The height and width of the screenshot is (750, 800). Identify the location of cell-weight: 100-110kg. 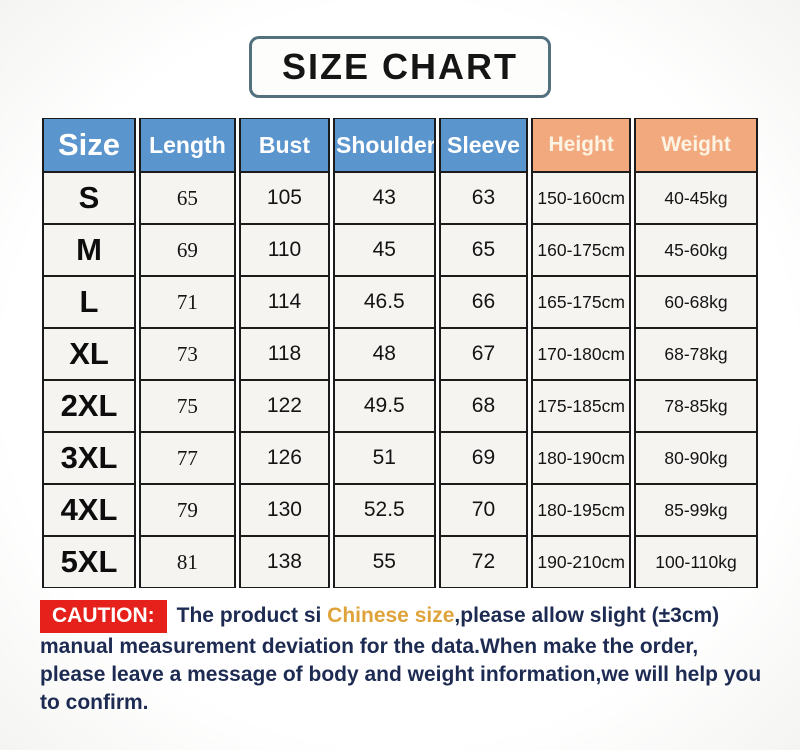
(696, 562).